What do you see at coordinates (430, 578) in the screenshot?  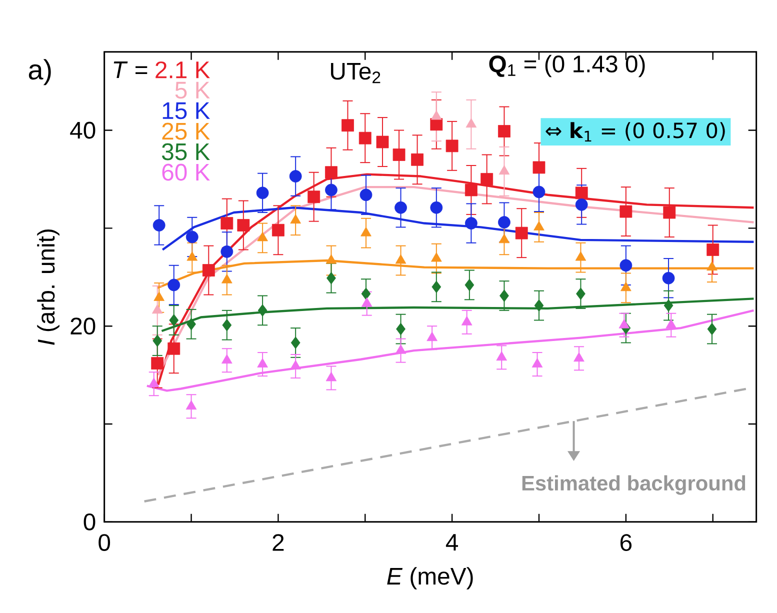 I see `x-axis-title: E (meV)` at bounding box center [430, 578].